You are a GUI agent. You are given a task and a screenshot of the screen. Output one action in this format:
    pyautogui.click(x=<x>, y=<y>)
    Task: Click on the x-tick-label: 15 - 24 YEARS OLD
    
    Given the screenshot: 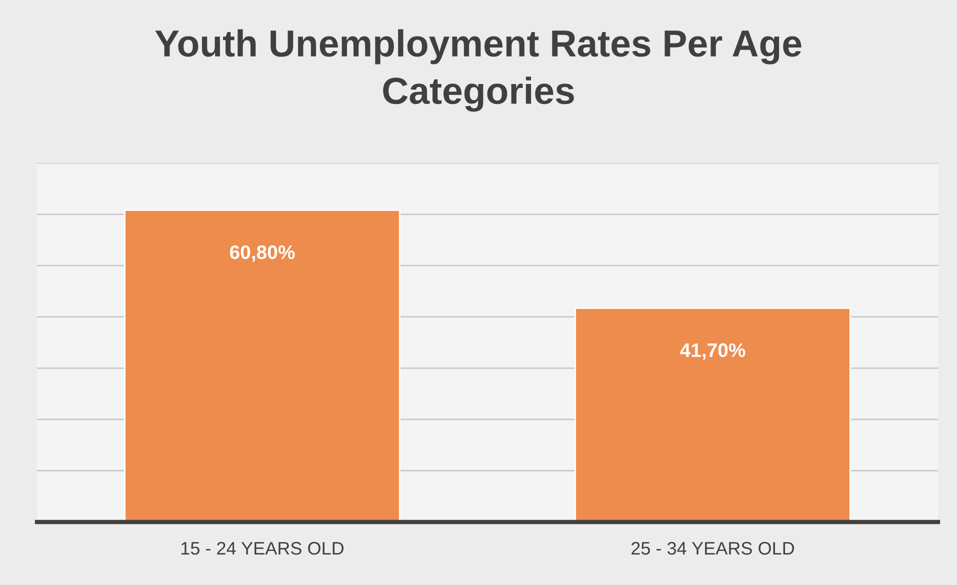 What is the action you would take?
    pyautogui.click(x=262, y=548)
    